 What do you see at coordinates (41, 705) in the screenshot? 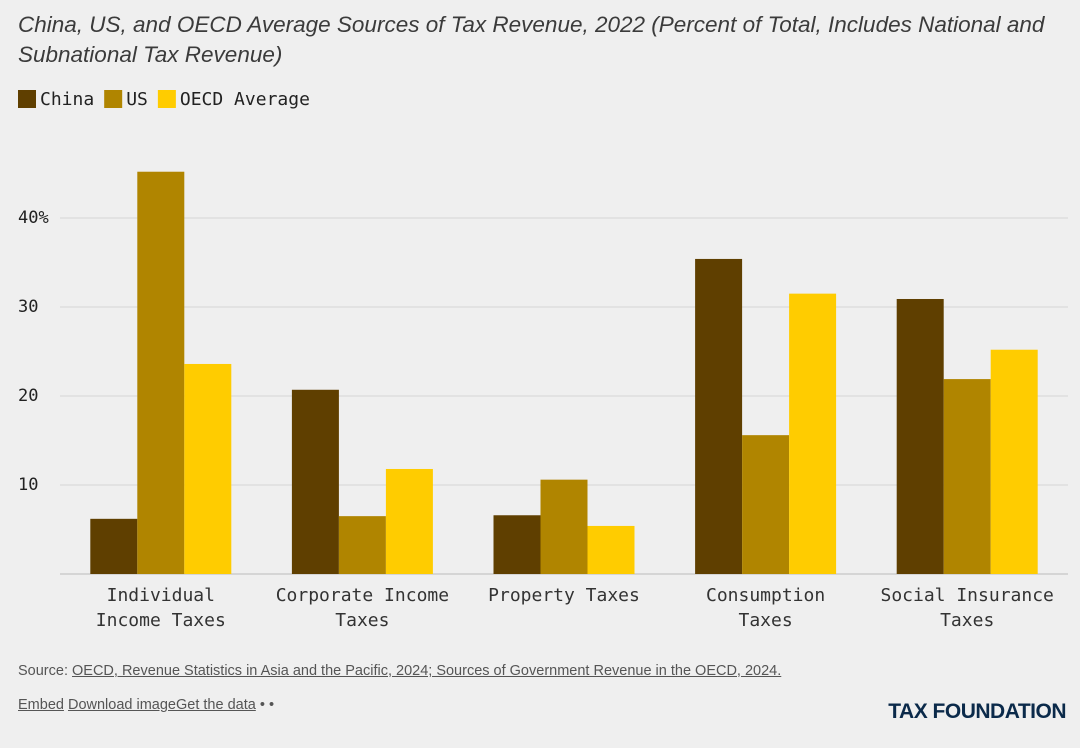
I see `embed-link: Embed` at bounding box center [41, 705].